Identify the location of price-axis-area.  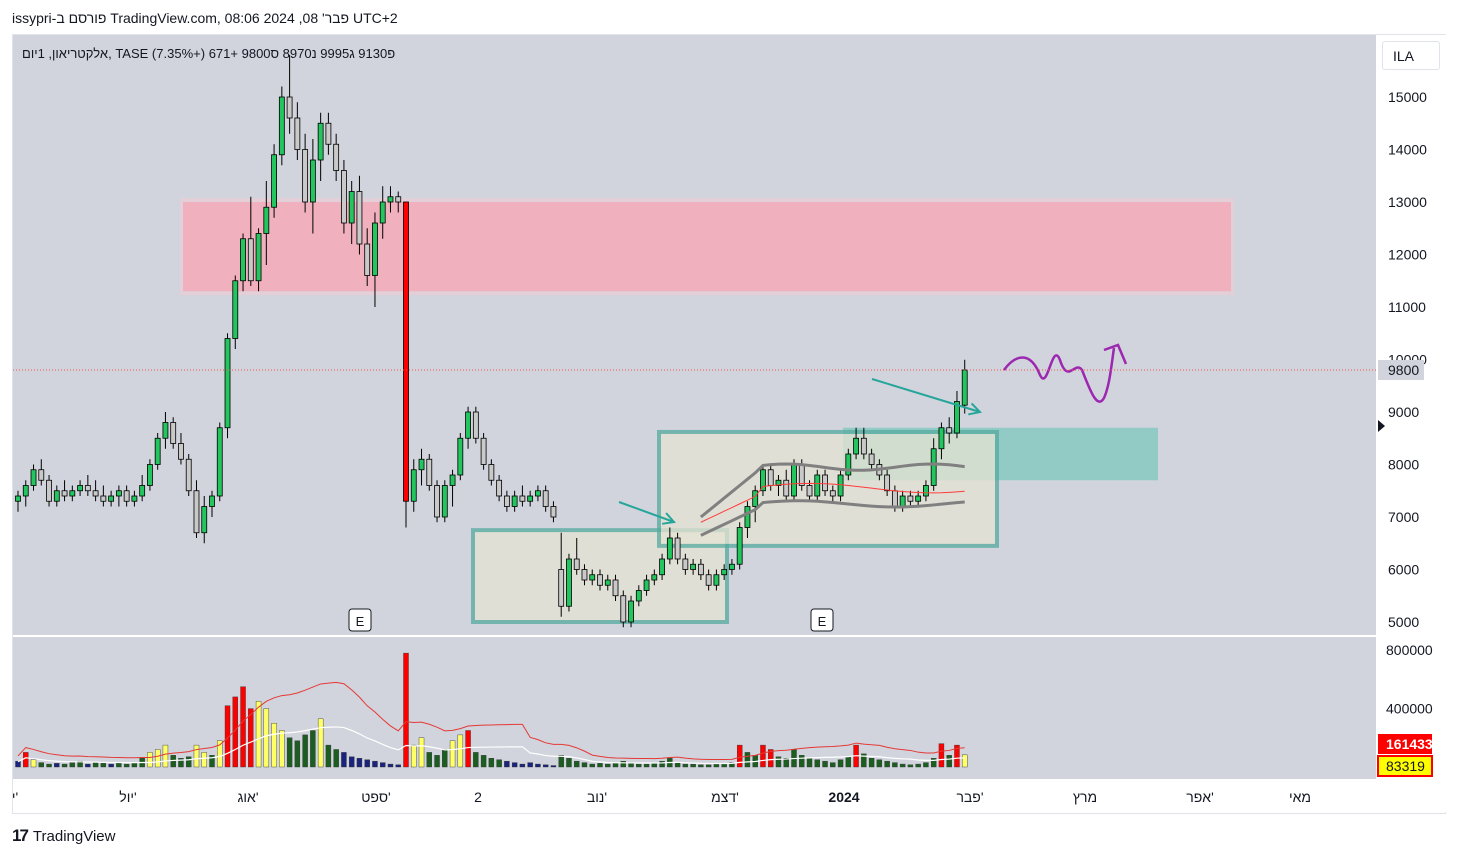
(1411, 423).